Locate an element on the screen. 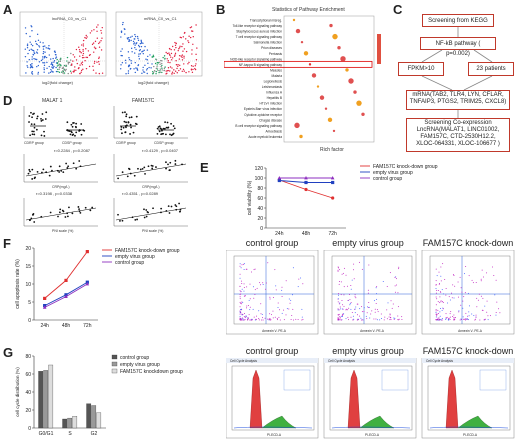  pathway-label: Influenza A is located at coordinates (274, 93).